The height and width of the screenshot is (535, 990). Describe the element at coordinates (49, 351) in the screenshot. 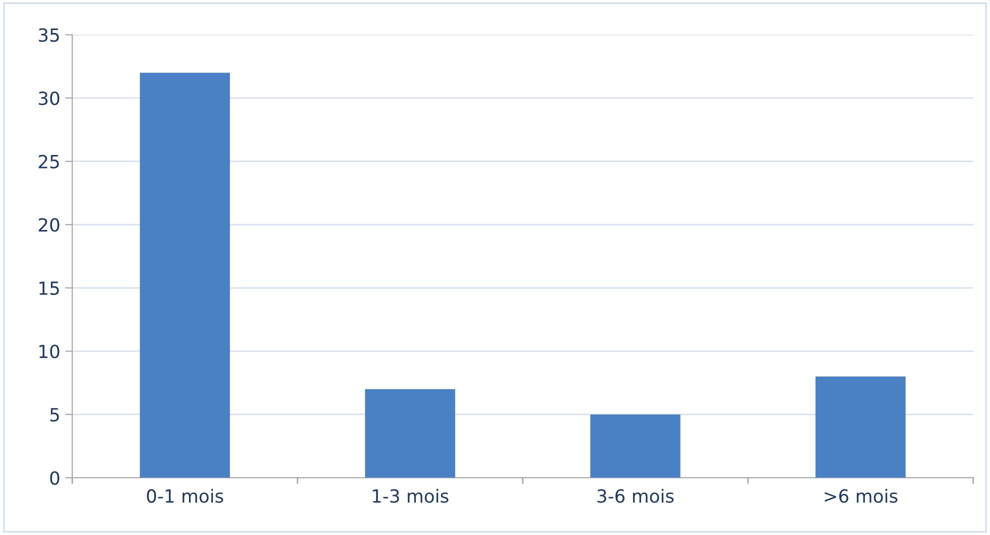

I see `y-tick-label: 10` at that location.